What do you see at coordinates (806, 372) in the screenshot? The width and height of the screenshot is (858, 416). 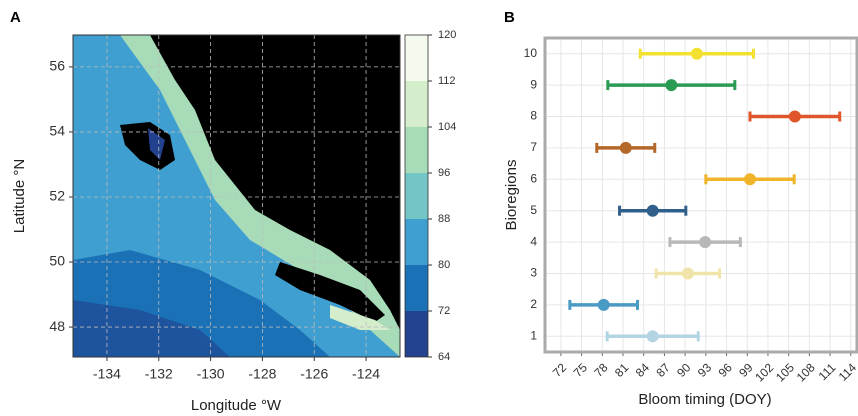 I see `x-tick-label: 108` at bounding box center [806, 372].